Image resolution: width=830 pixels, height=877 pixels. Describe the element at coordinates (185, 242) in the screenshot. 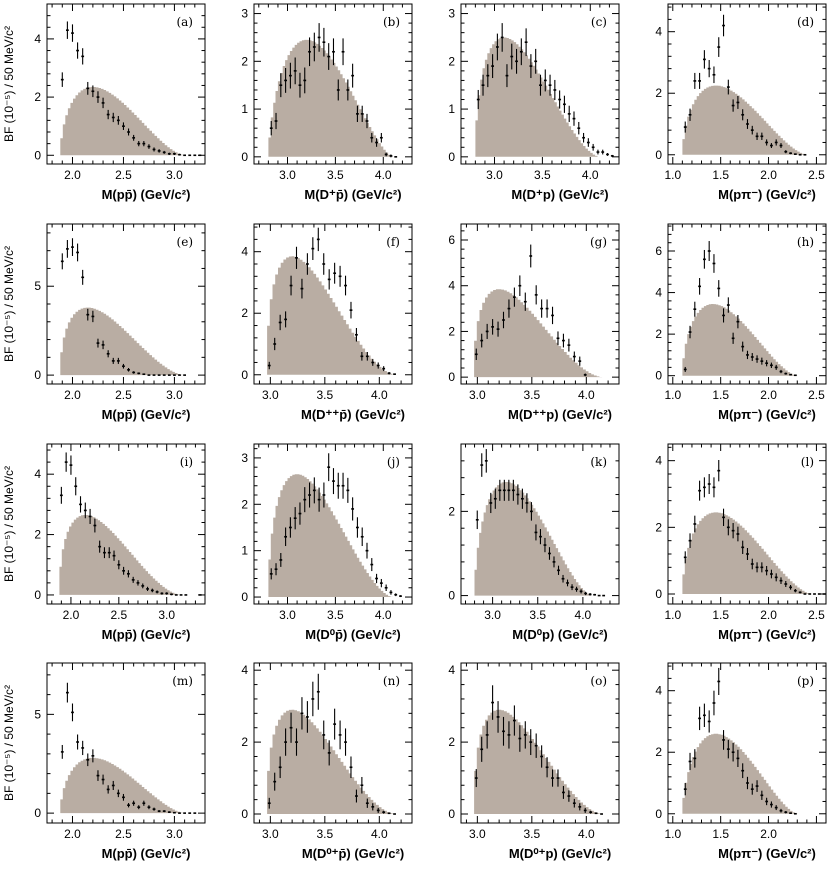

I see `panel-label: (e)` at that location.